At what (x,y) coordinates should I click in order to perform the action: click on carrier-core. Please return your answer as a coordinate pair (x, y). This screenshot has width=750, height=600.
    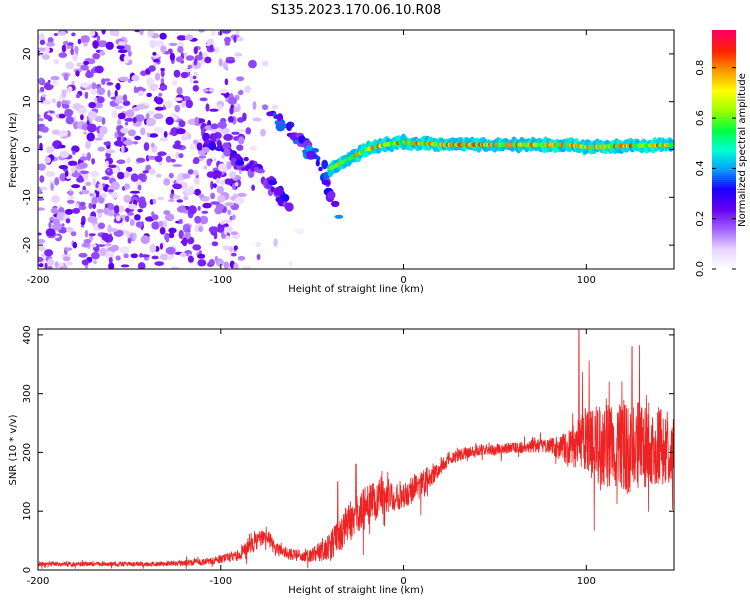
    Looking at the image, I should click on (672, 144).